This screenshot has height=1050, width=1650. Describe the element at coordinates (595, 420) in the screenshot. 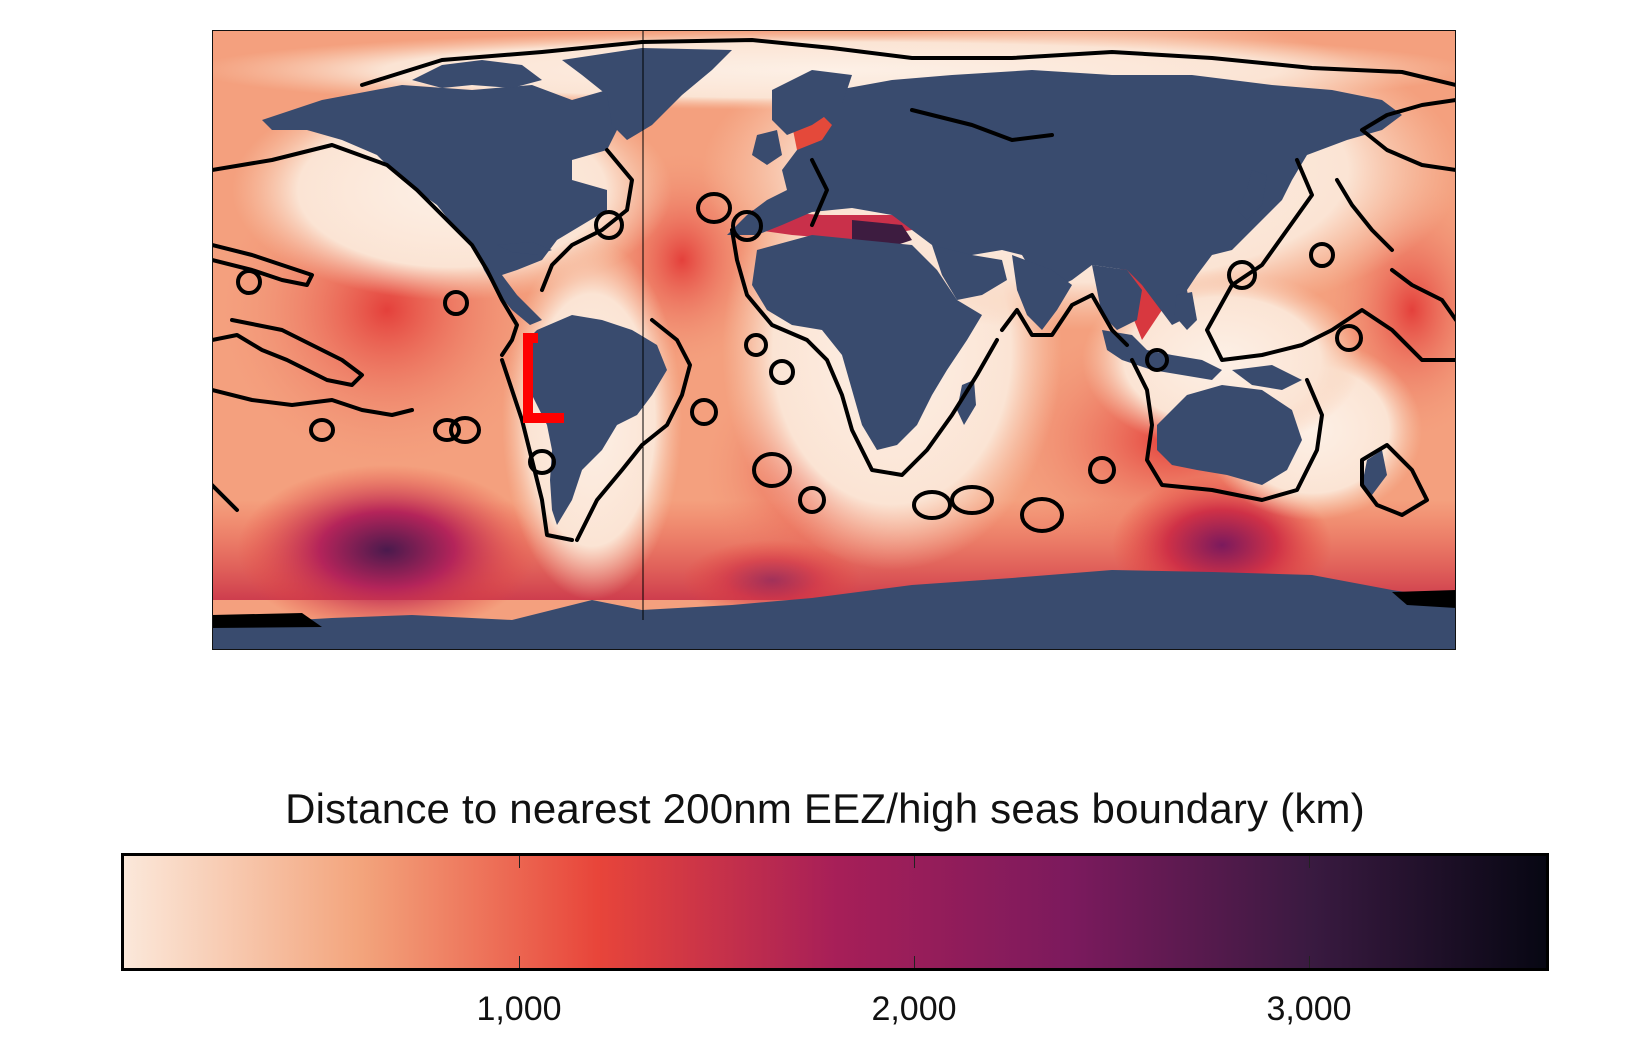

I see `south-america` at that location.